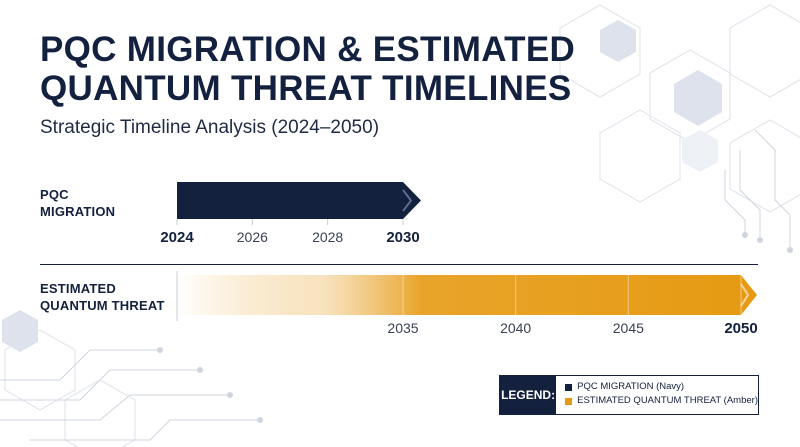 The image size is (800, 447). What do you see at coordinates (631, 386) in the screenshot?
I see `legend-label-pqc: PQC MIGRATION (Navy)` at bounding box center [631, 386].